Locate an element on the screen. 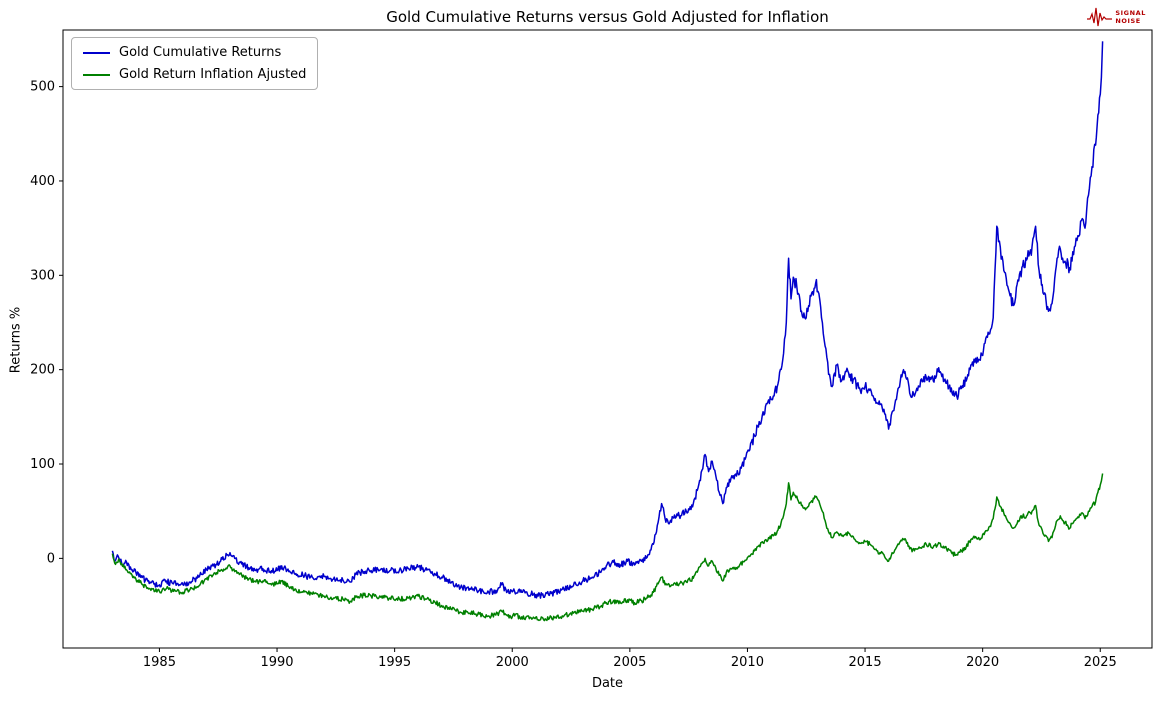 The width and height of the screenshot is (1160, 701). x-tick-label: 2010 is located at coordinates (747, 662).